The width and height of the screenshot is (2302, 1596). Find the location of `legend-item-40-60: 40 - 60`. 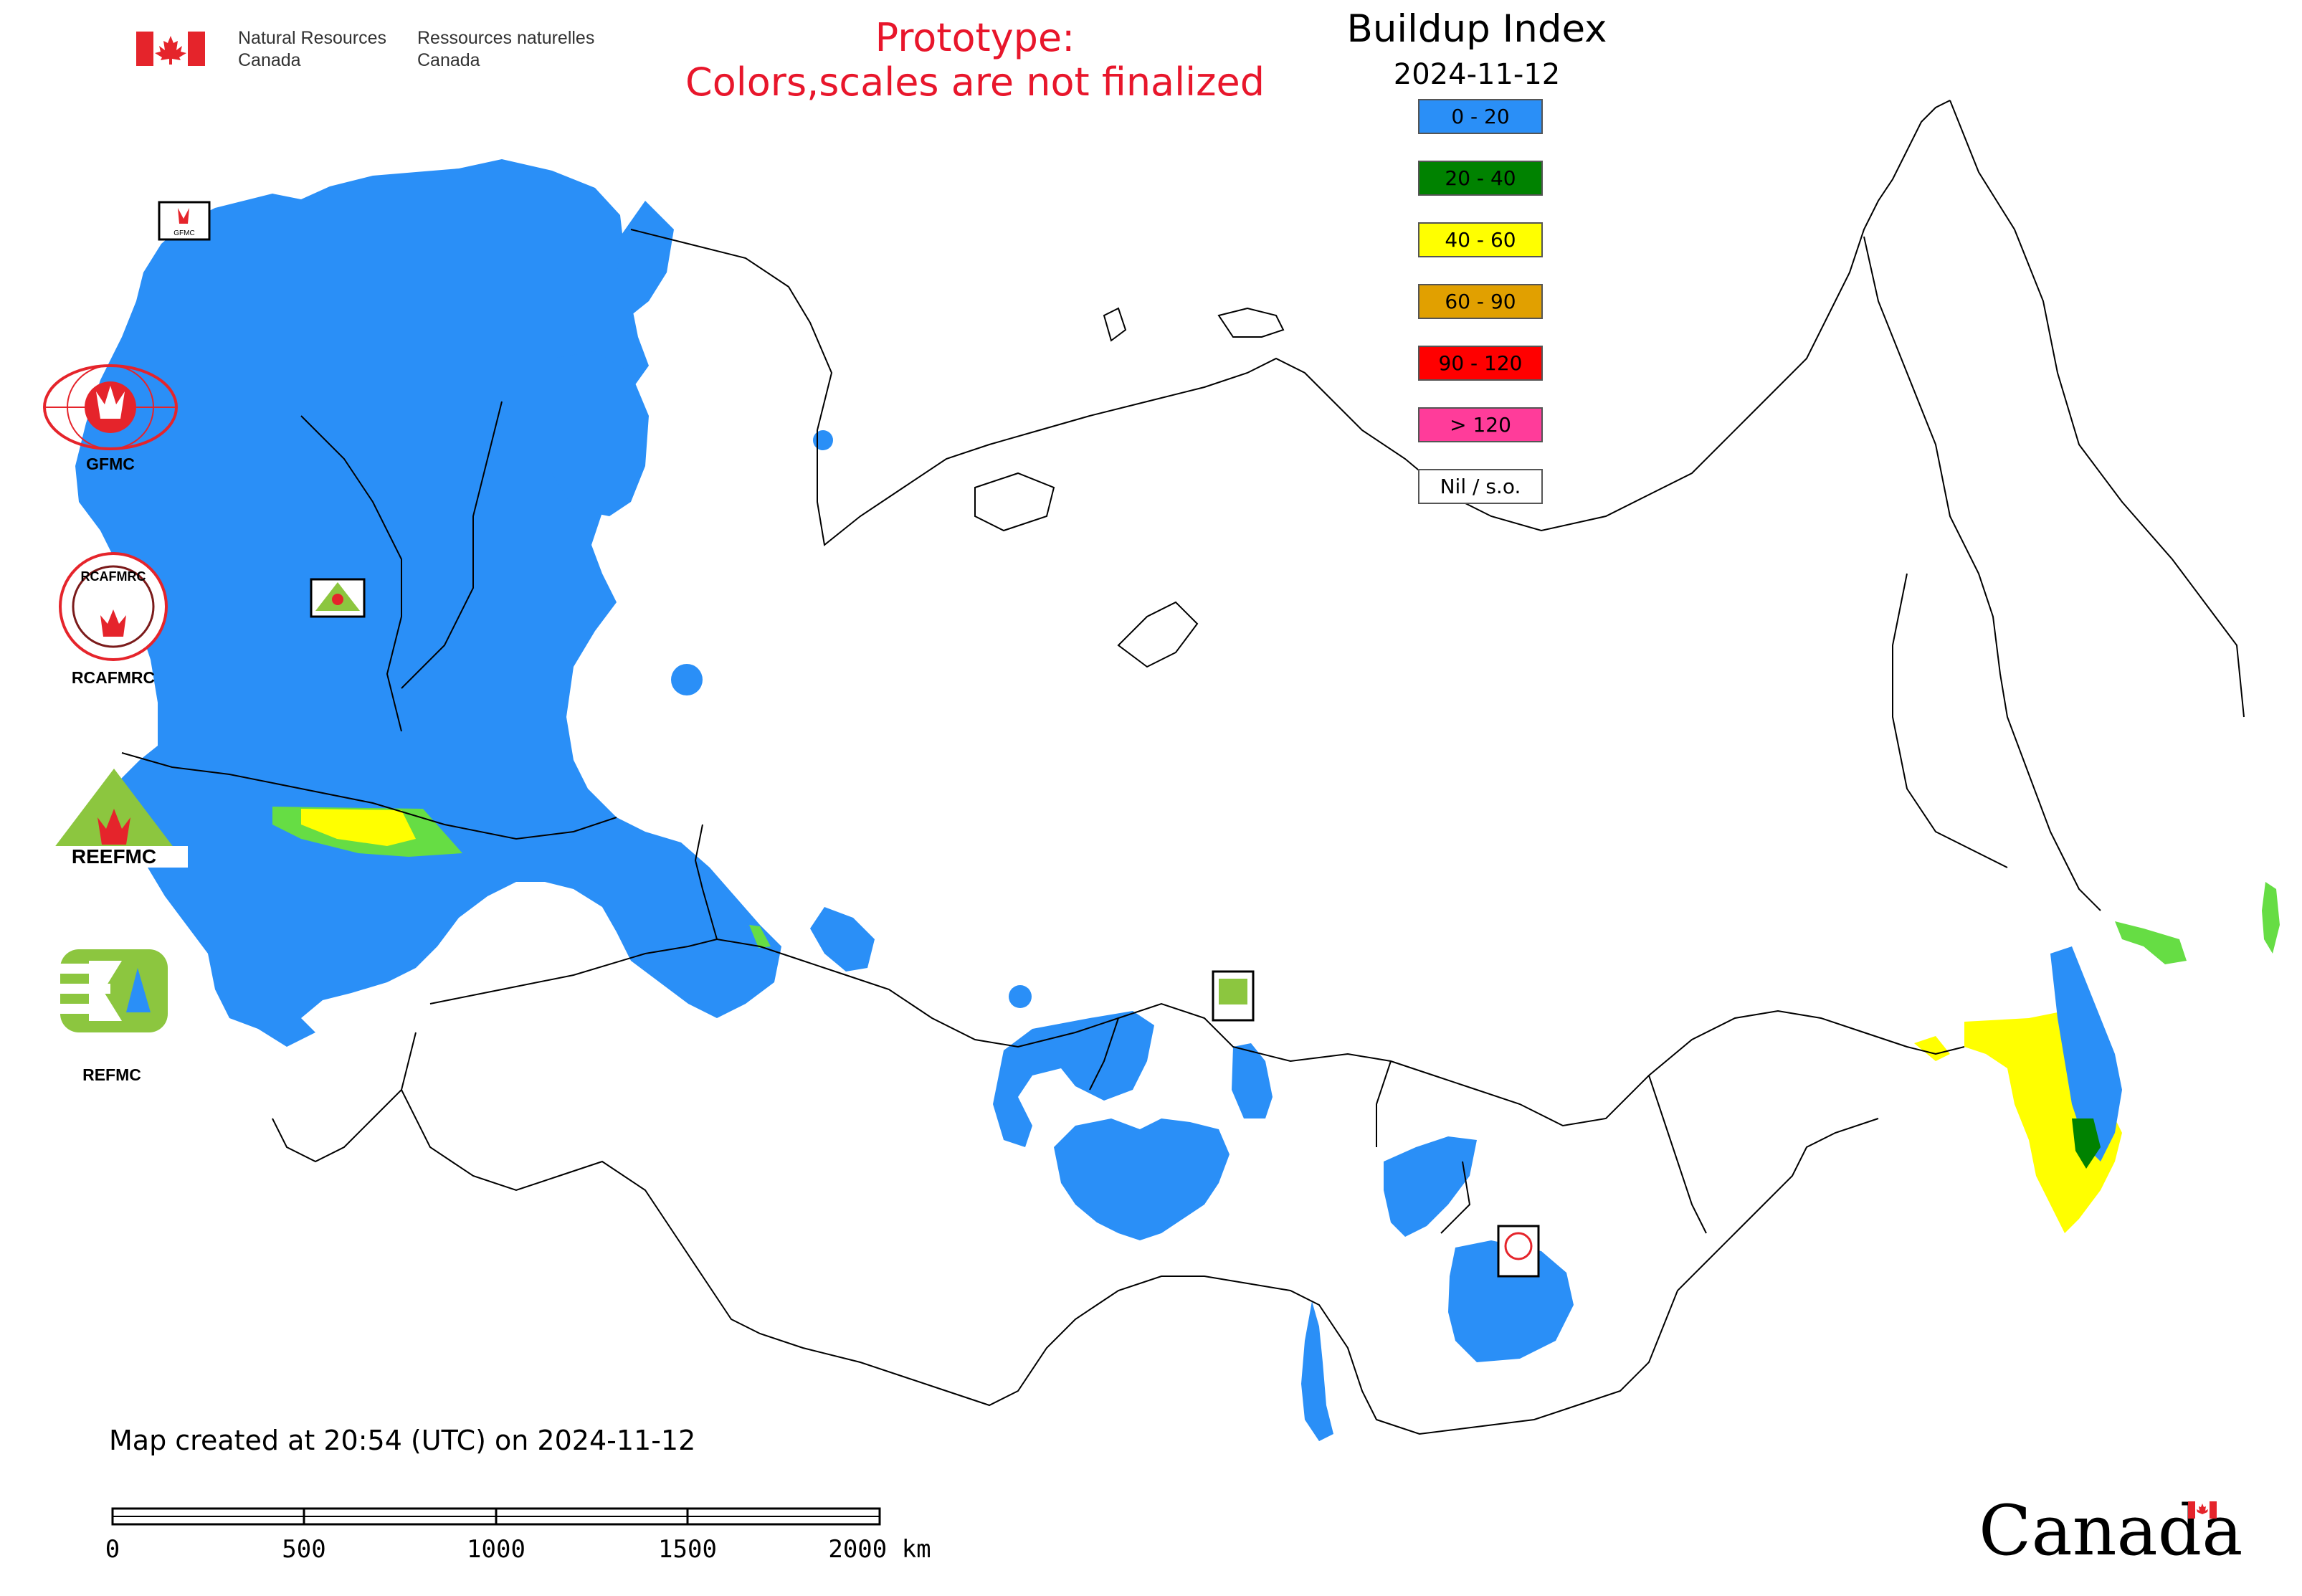

legend-item-40-60: 40 - 60 is located at coordinates (1481, 239).